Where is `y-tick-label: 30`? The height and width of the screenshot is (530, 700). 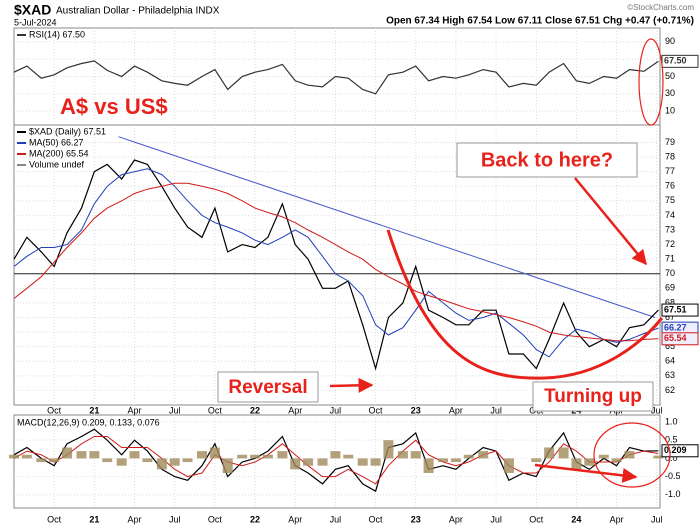
y-tick-label: 30 is located at coordinates (670, 93).